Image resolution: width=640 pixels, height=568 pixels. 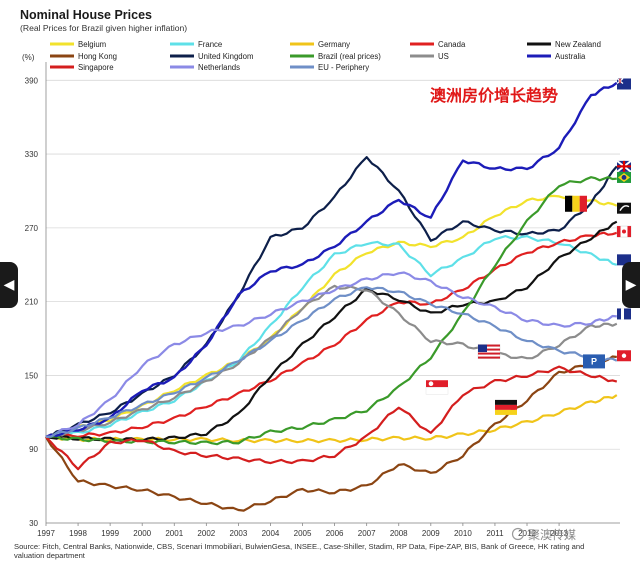 I want to click on legend-label: New Zealand, so click(x=578, y=44).